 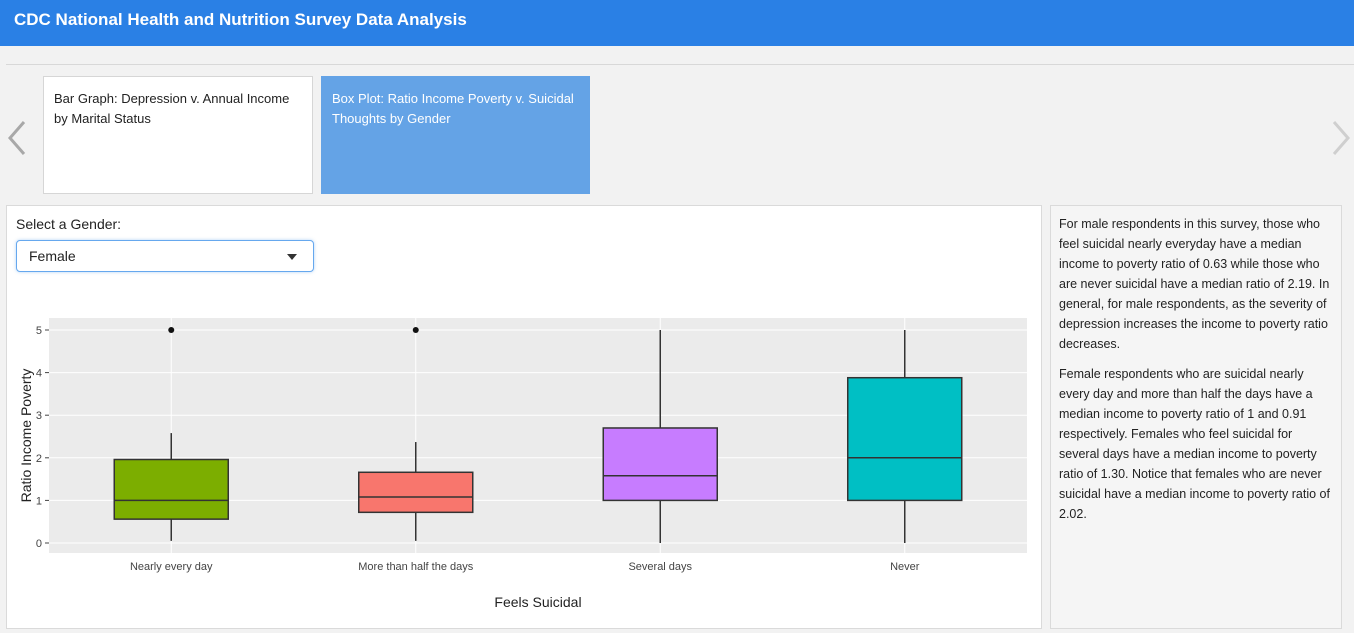 I want to click on x-tick-label: Several days, so click(x=660, y=567).